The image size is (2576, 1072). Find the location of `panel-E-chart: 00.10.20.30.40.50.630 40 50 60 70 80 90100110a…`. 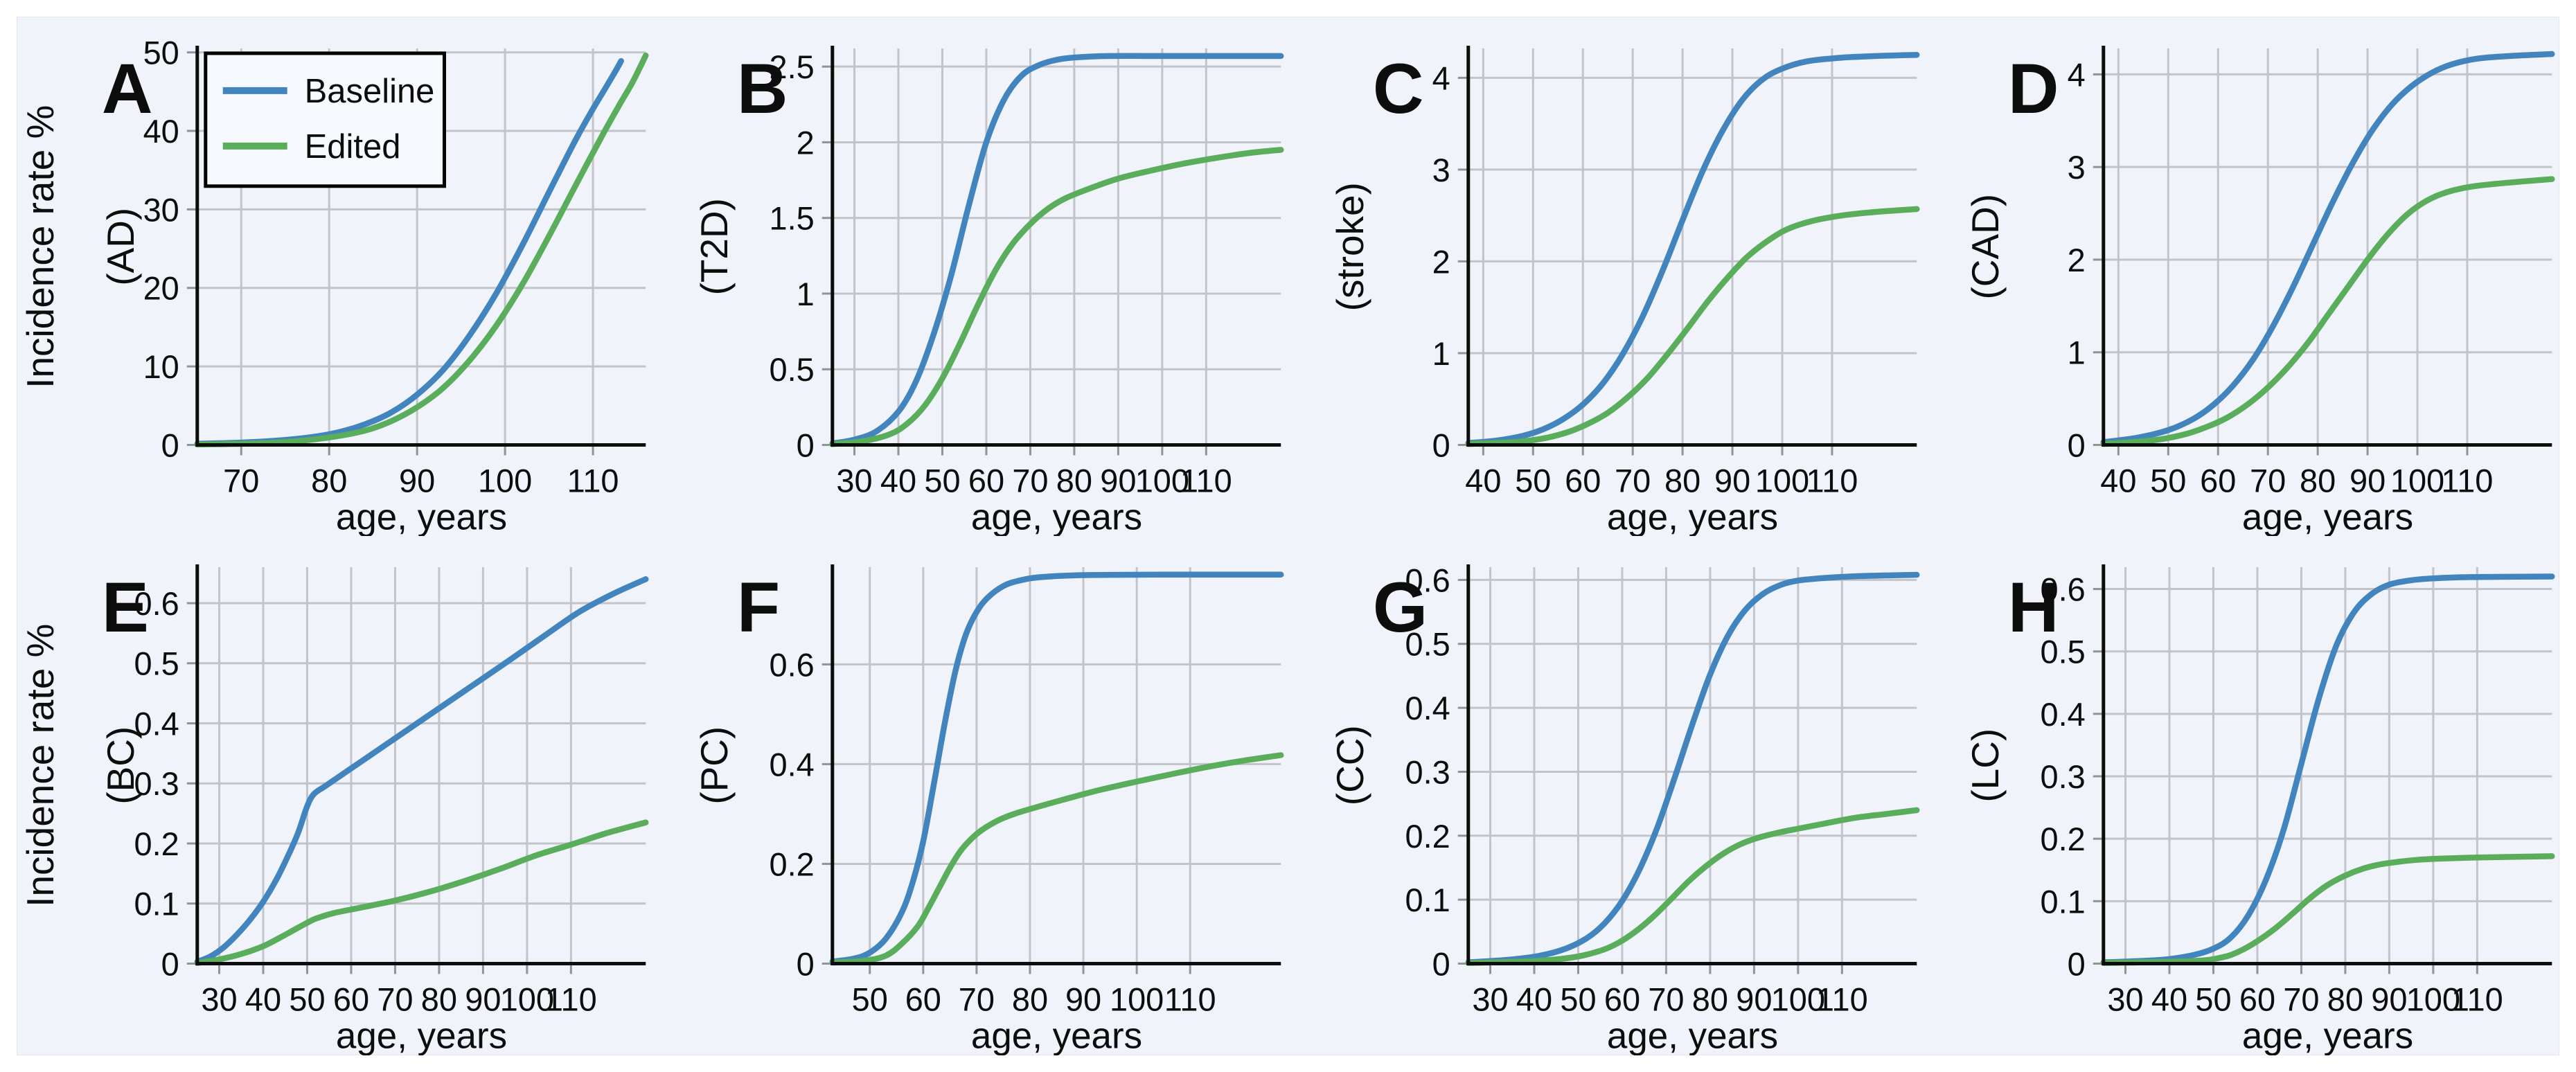

panel-E-chart: 00.10.20.30.40.50.630 40 50 60 70 80 90100110a… is located at coordinates (334, 809).